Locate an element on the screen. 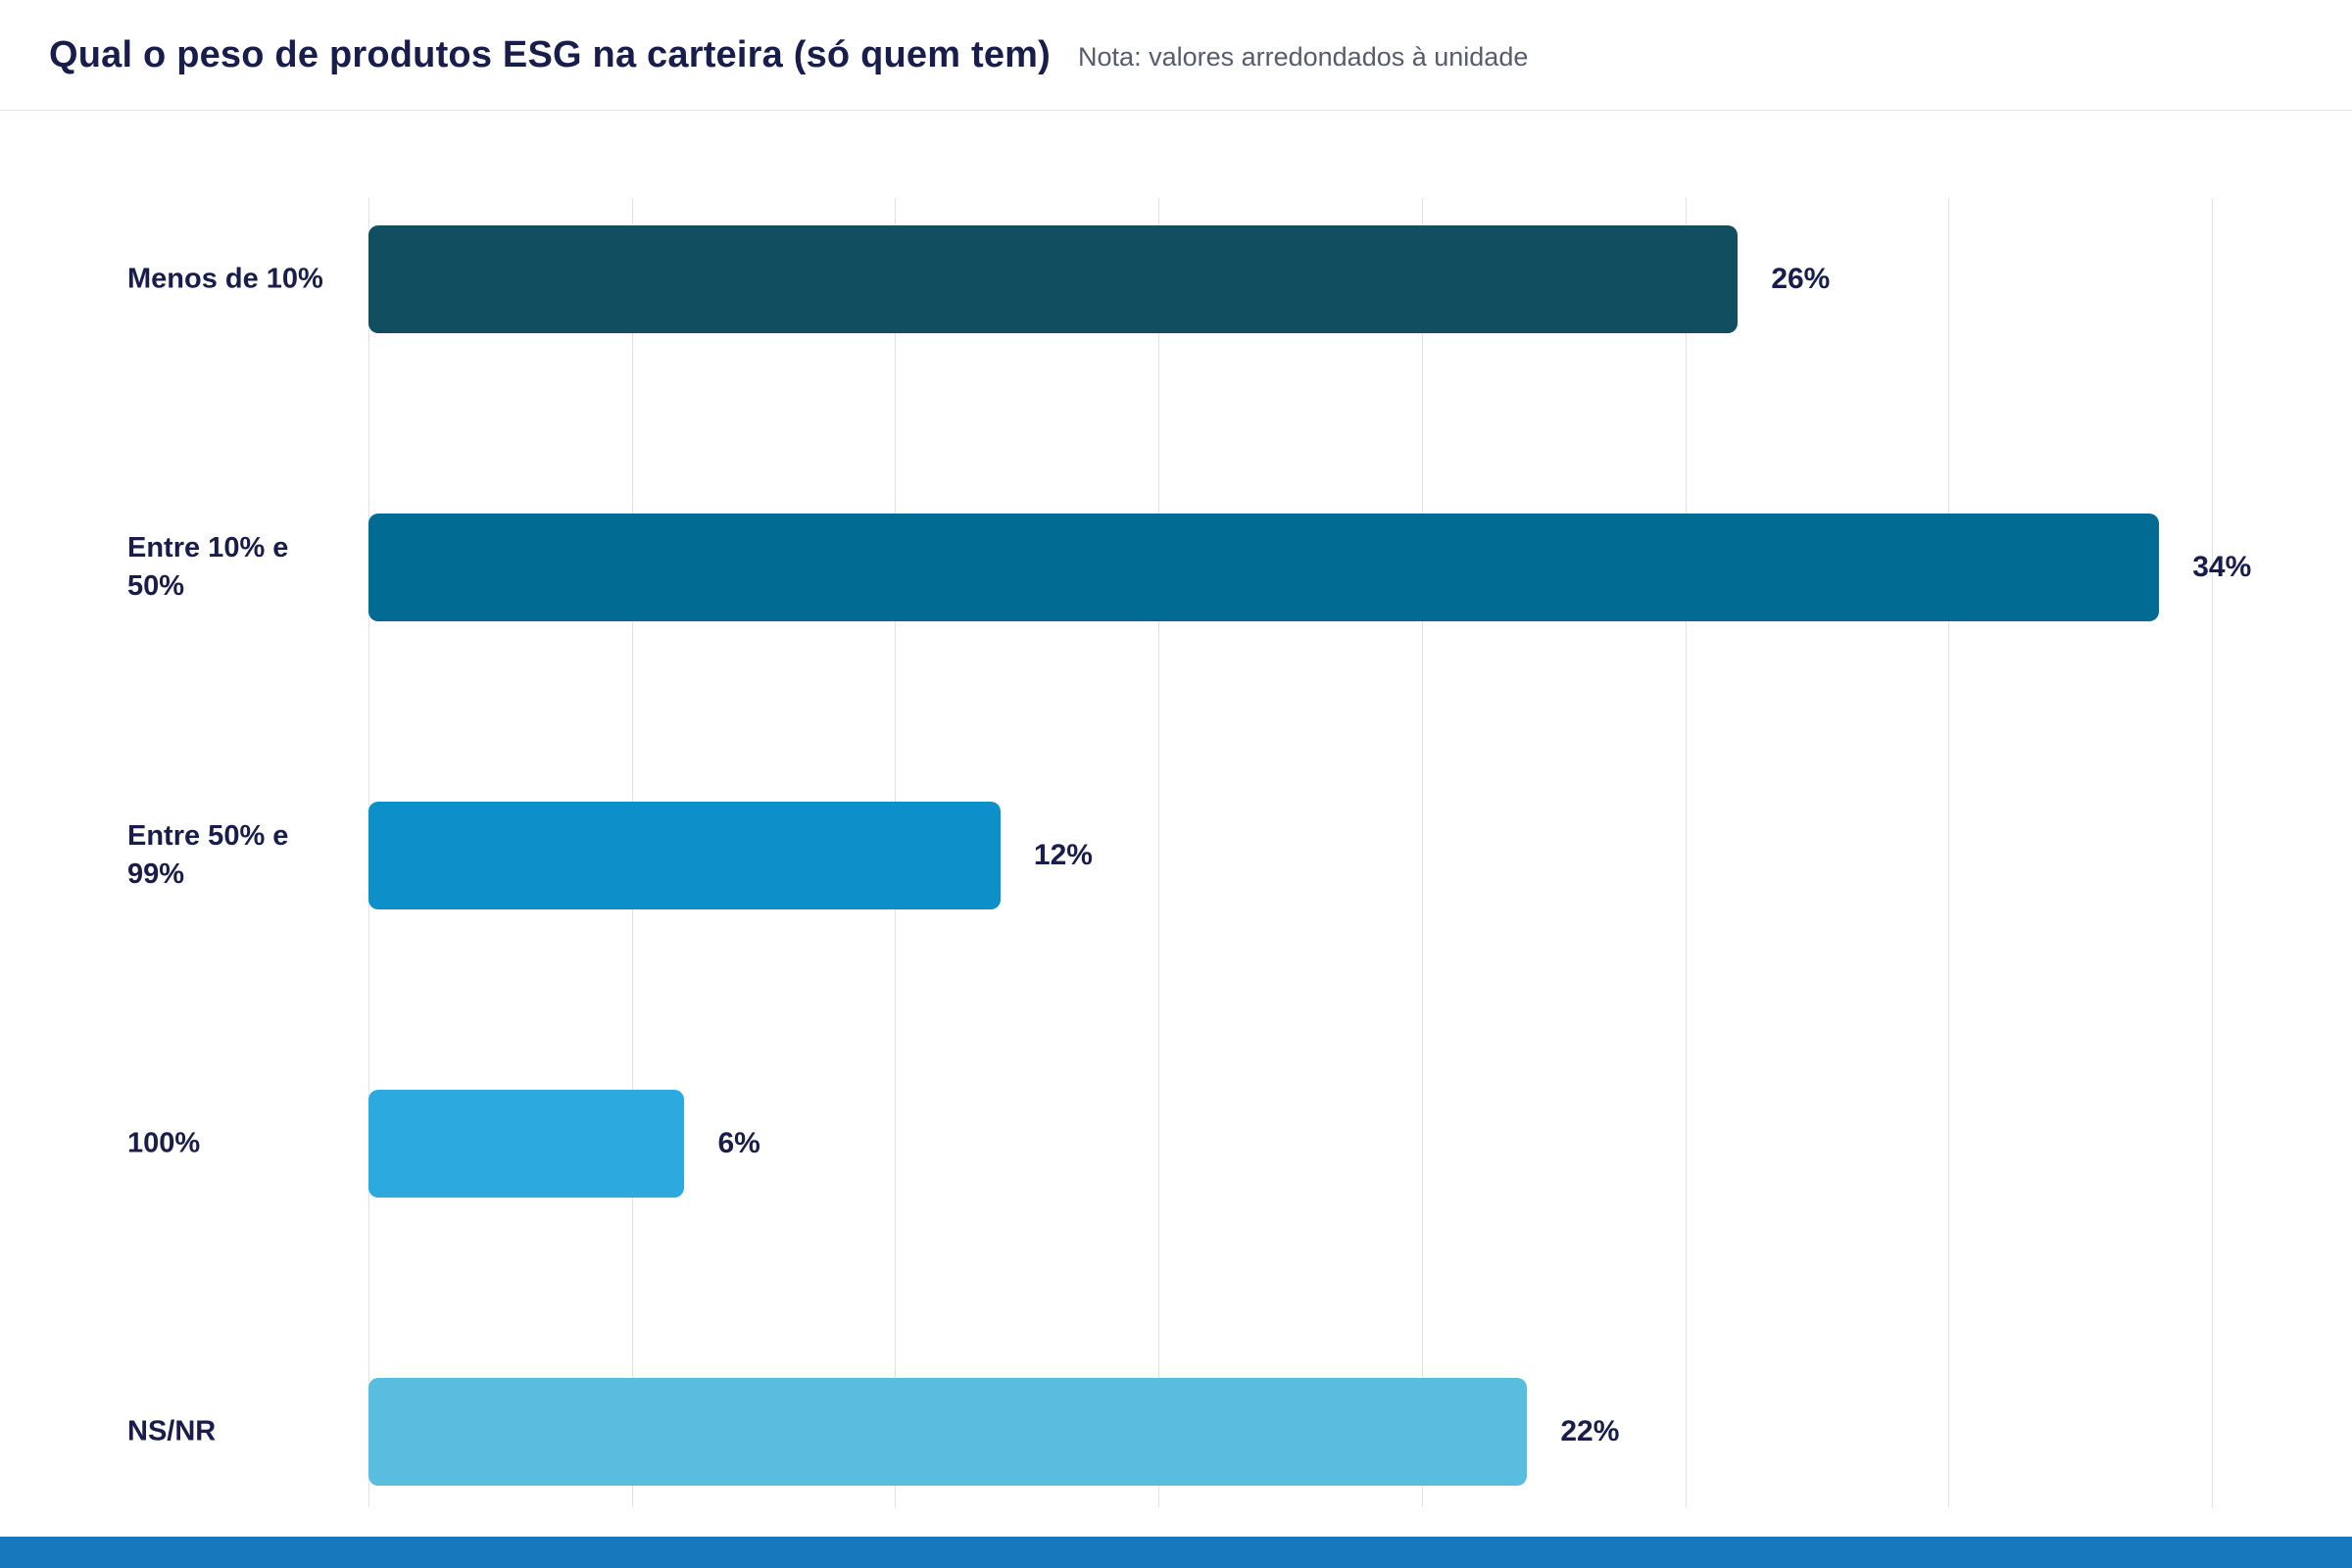  bar-category-label: Menos de 10% is located at coordinates (225, 279).